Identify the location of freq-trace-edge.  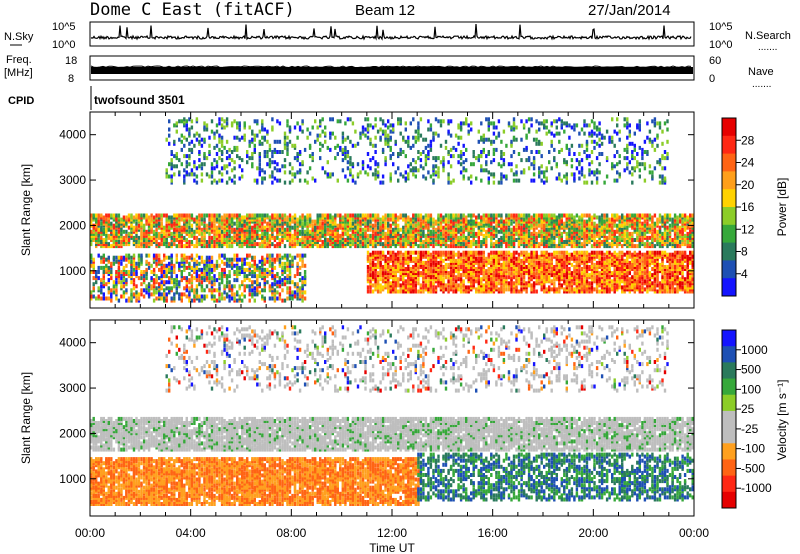
(391, 67).